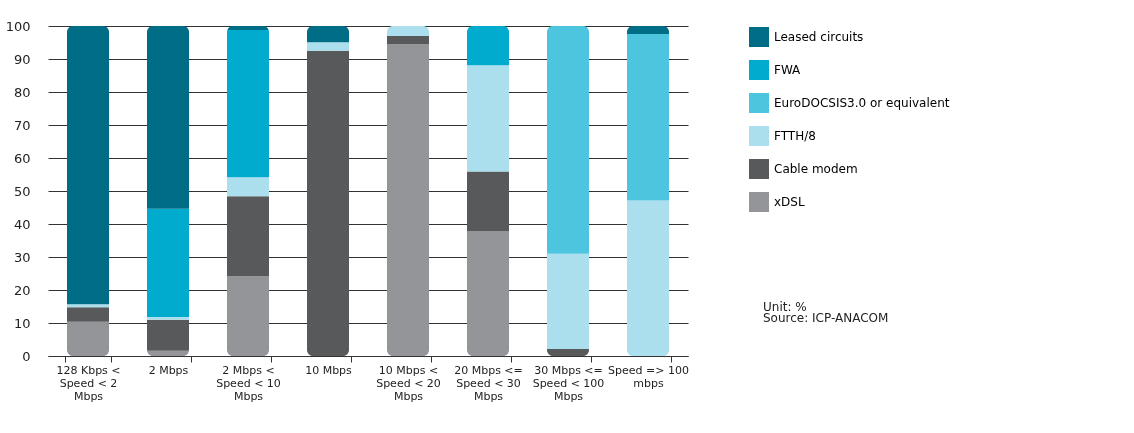 This screenshot has height=433, width=1134. What do you see at coordinates (248, 383) in the screenshot?
I see `x-tick-label: 2 Mbps < Speed < 10 Mbps` at bounding box center [248, 383].